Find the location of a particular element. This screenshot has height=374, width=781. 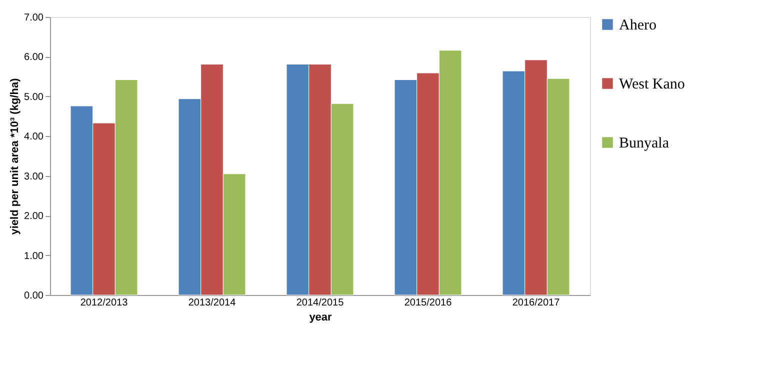

legend-label: Bunyala is located at coordinates (644, 144).